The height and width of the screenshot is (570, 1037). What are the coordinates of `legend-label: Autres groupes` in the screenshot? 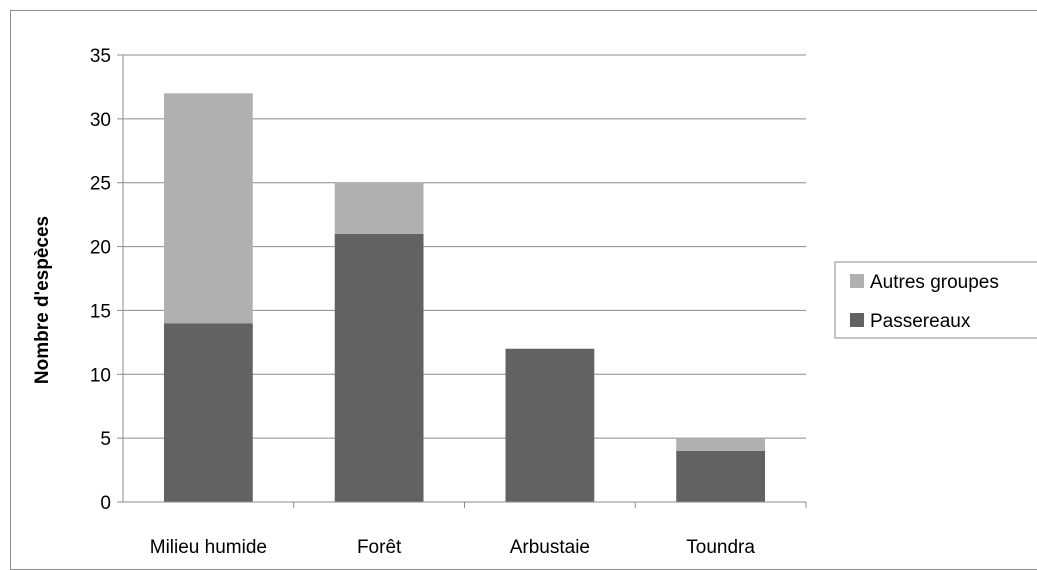 It's located at (934, 282).